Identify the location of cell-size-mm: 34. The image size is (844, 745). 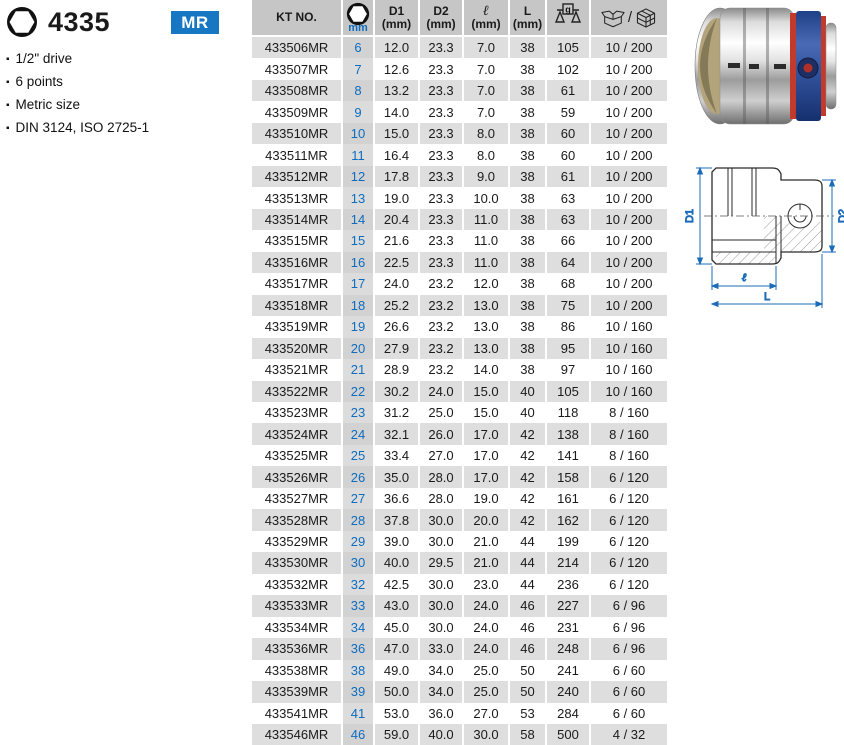
(359, 627).